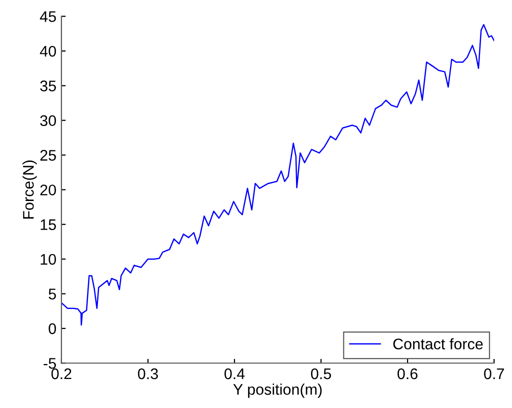 This screenshot has height=408, width=512. Describe the element at coordinates (48, 155) in the screenshot. I see `y-tick-label: 25` at that location.